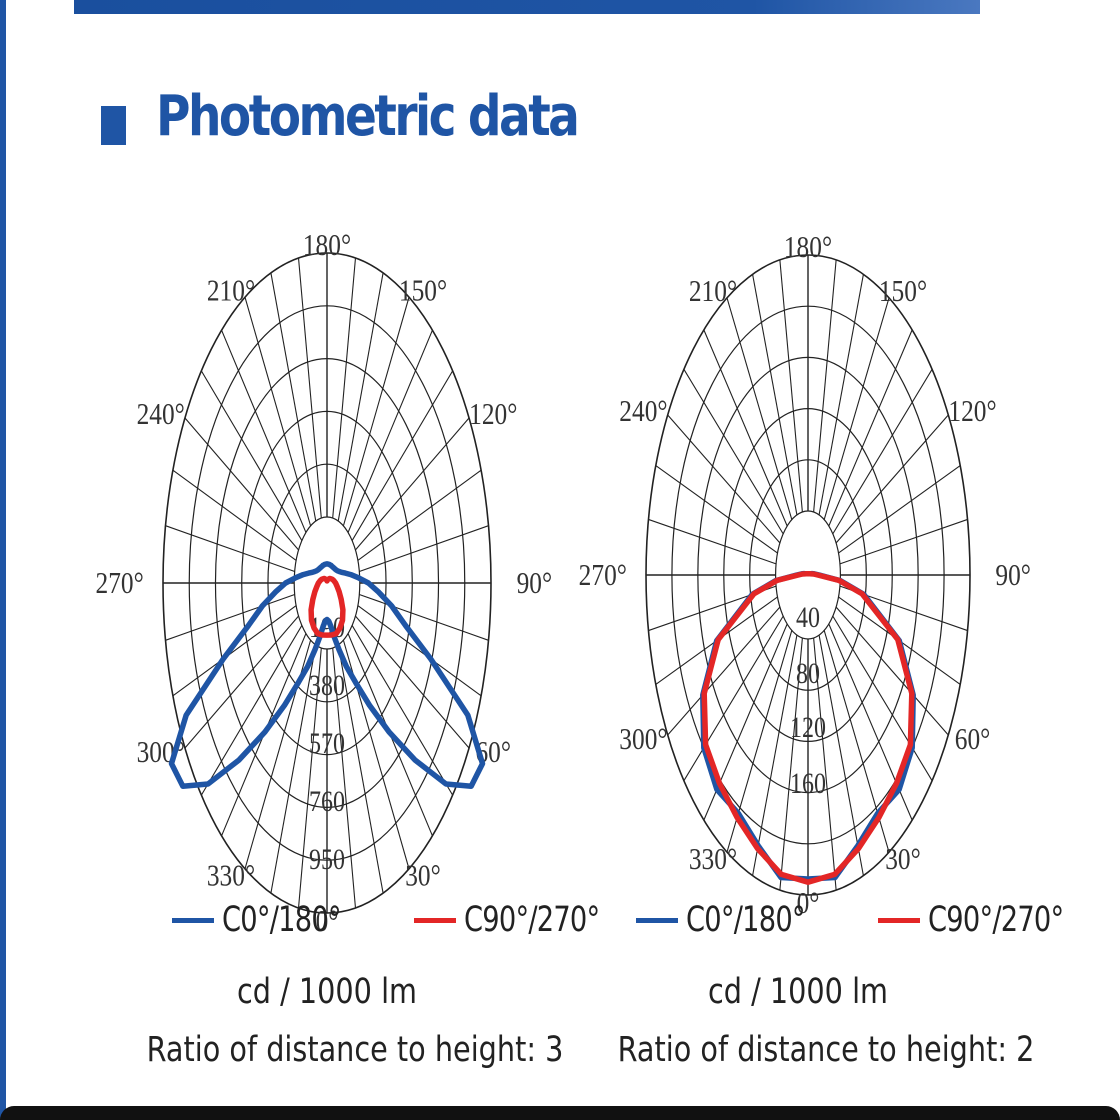 The image size is (1120, 1120). I want to click on radial-tick-label: 40, so click(808, 616).